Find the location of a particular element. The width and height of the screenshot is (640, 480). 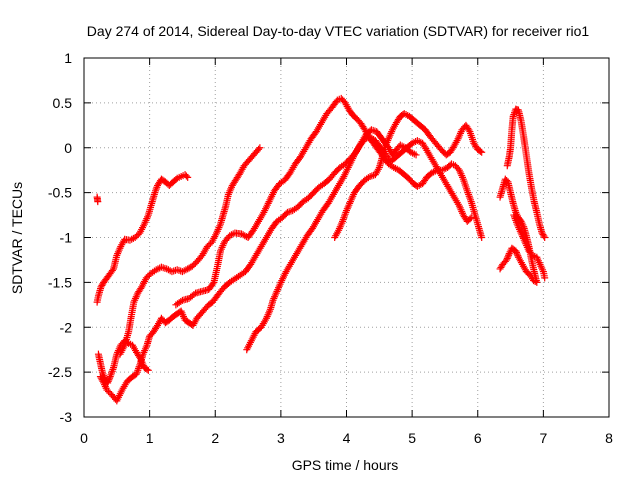

y-tick-label: -0.5 is located at coordinates (60, 193).